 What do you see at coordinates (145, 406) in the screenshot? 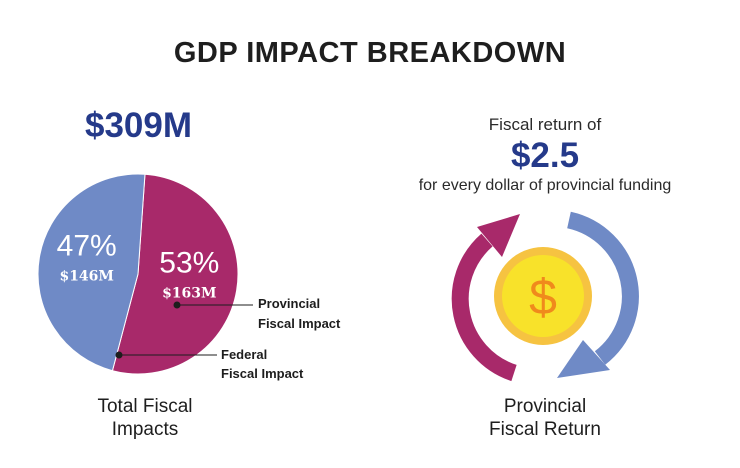
I see `total-fiscal-caption-line1: Total Fiscal` at bounding box center [145, 406].